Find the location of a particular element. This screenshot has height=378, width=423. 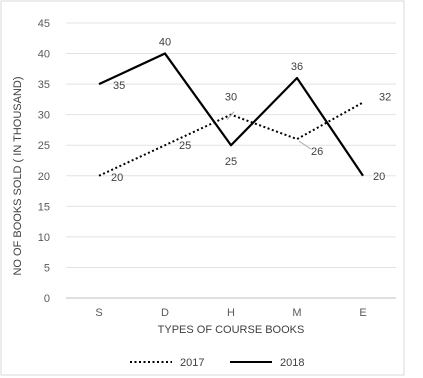

x-tick-label: E is located at coordinates (362, 313).